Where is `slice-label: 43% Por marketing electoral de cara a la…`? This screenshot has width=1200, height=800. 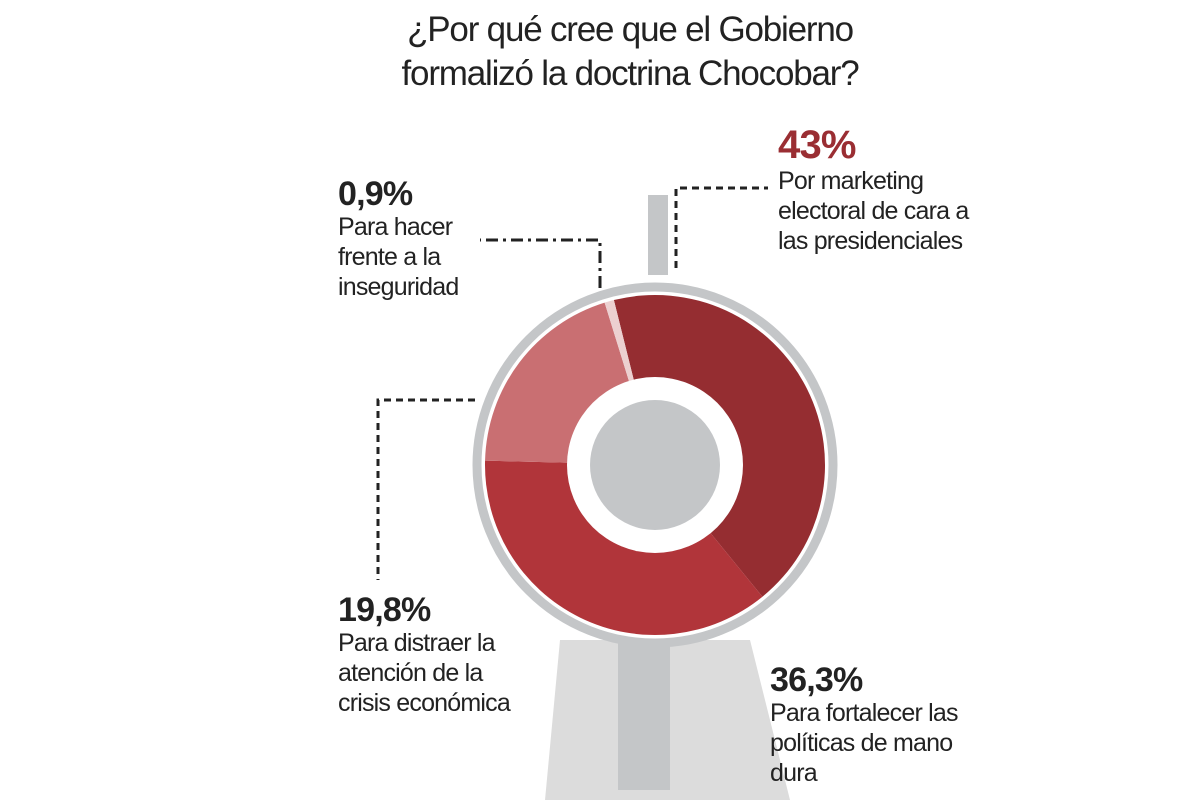 slice-label: 43% Por marketing electoral de cara a la… is located at coordinates (878, 190).